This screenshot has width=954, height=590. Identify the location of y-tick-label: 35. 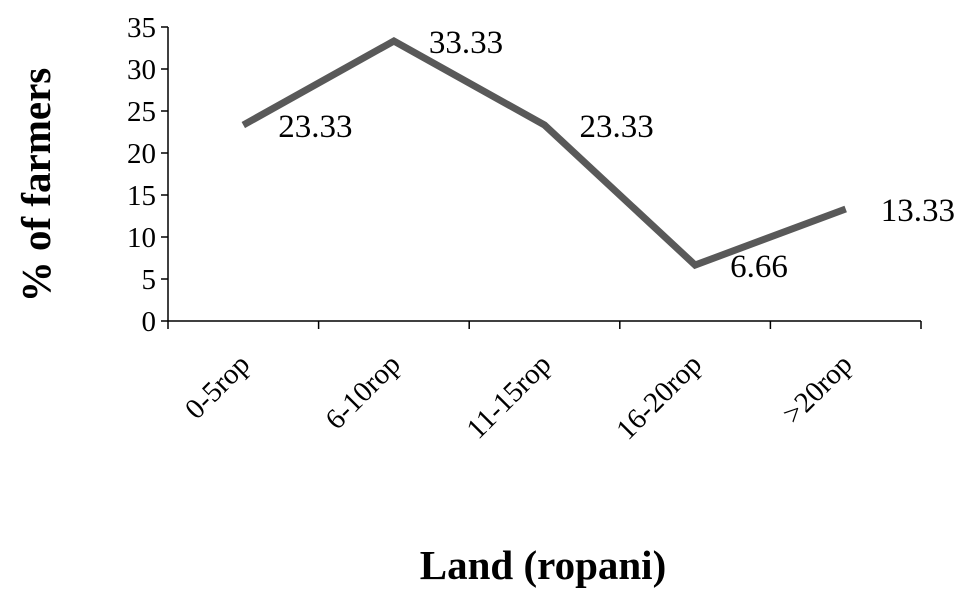
(141, 28).